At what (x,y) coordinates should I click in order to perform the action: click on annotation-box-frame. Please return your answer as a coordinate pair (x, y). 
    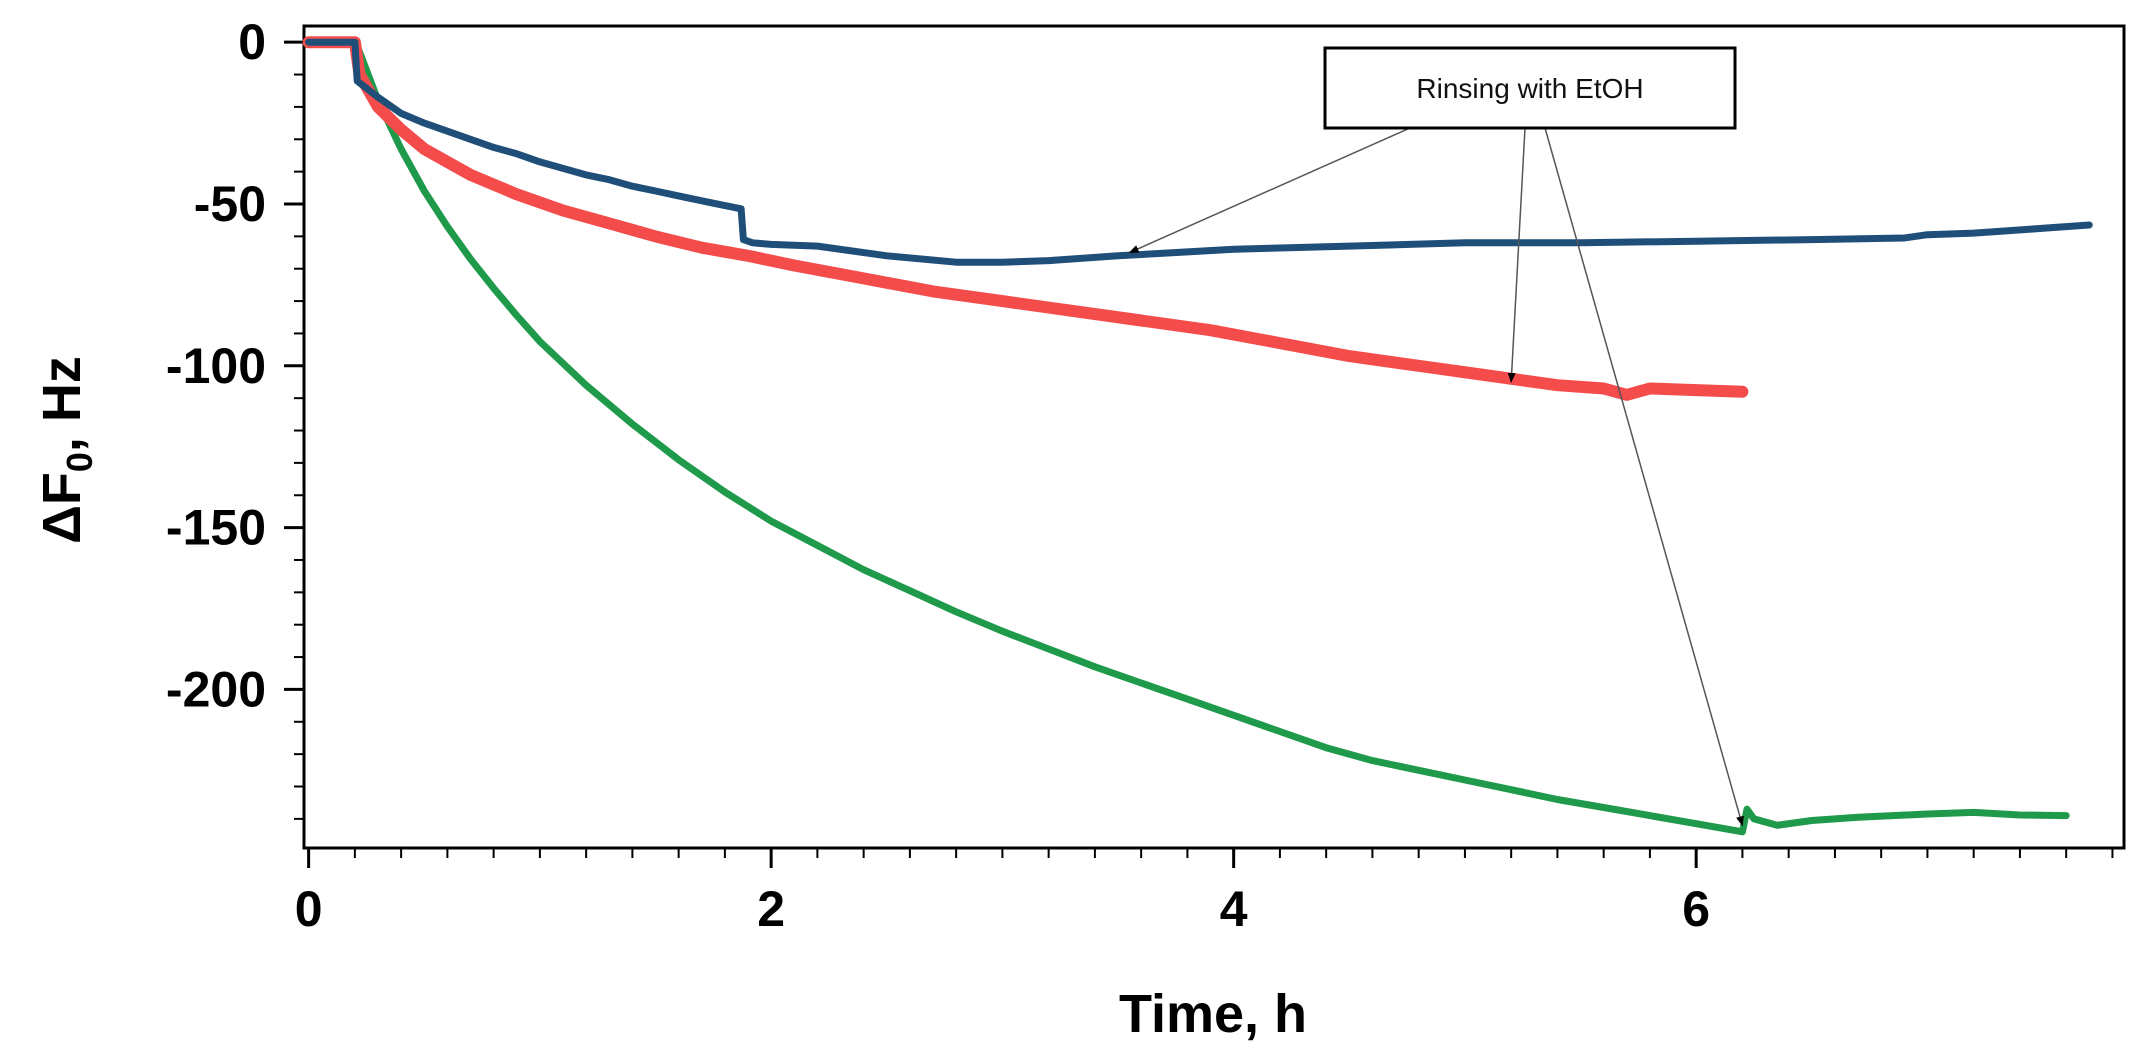
    Looking at the image, I should click on (1530, 88).